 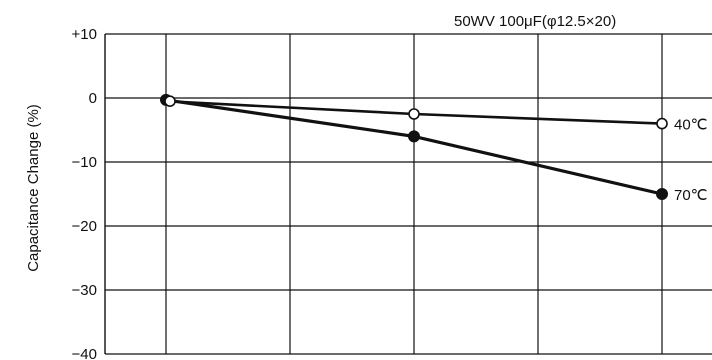 I want to click on series-label-70c: 70℃, so click(x=691, y=195).